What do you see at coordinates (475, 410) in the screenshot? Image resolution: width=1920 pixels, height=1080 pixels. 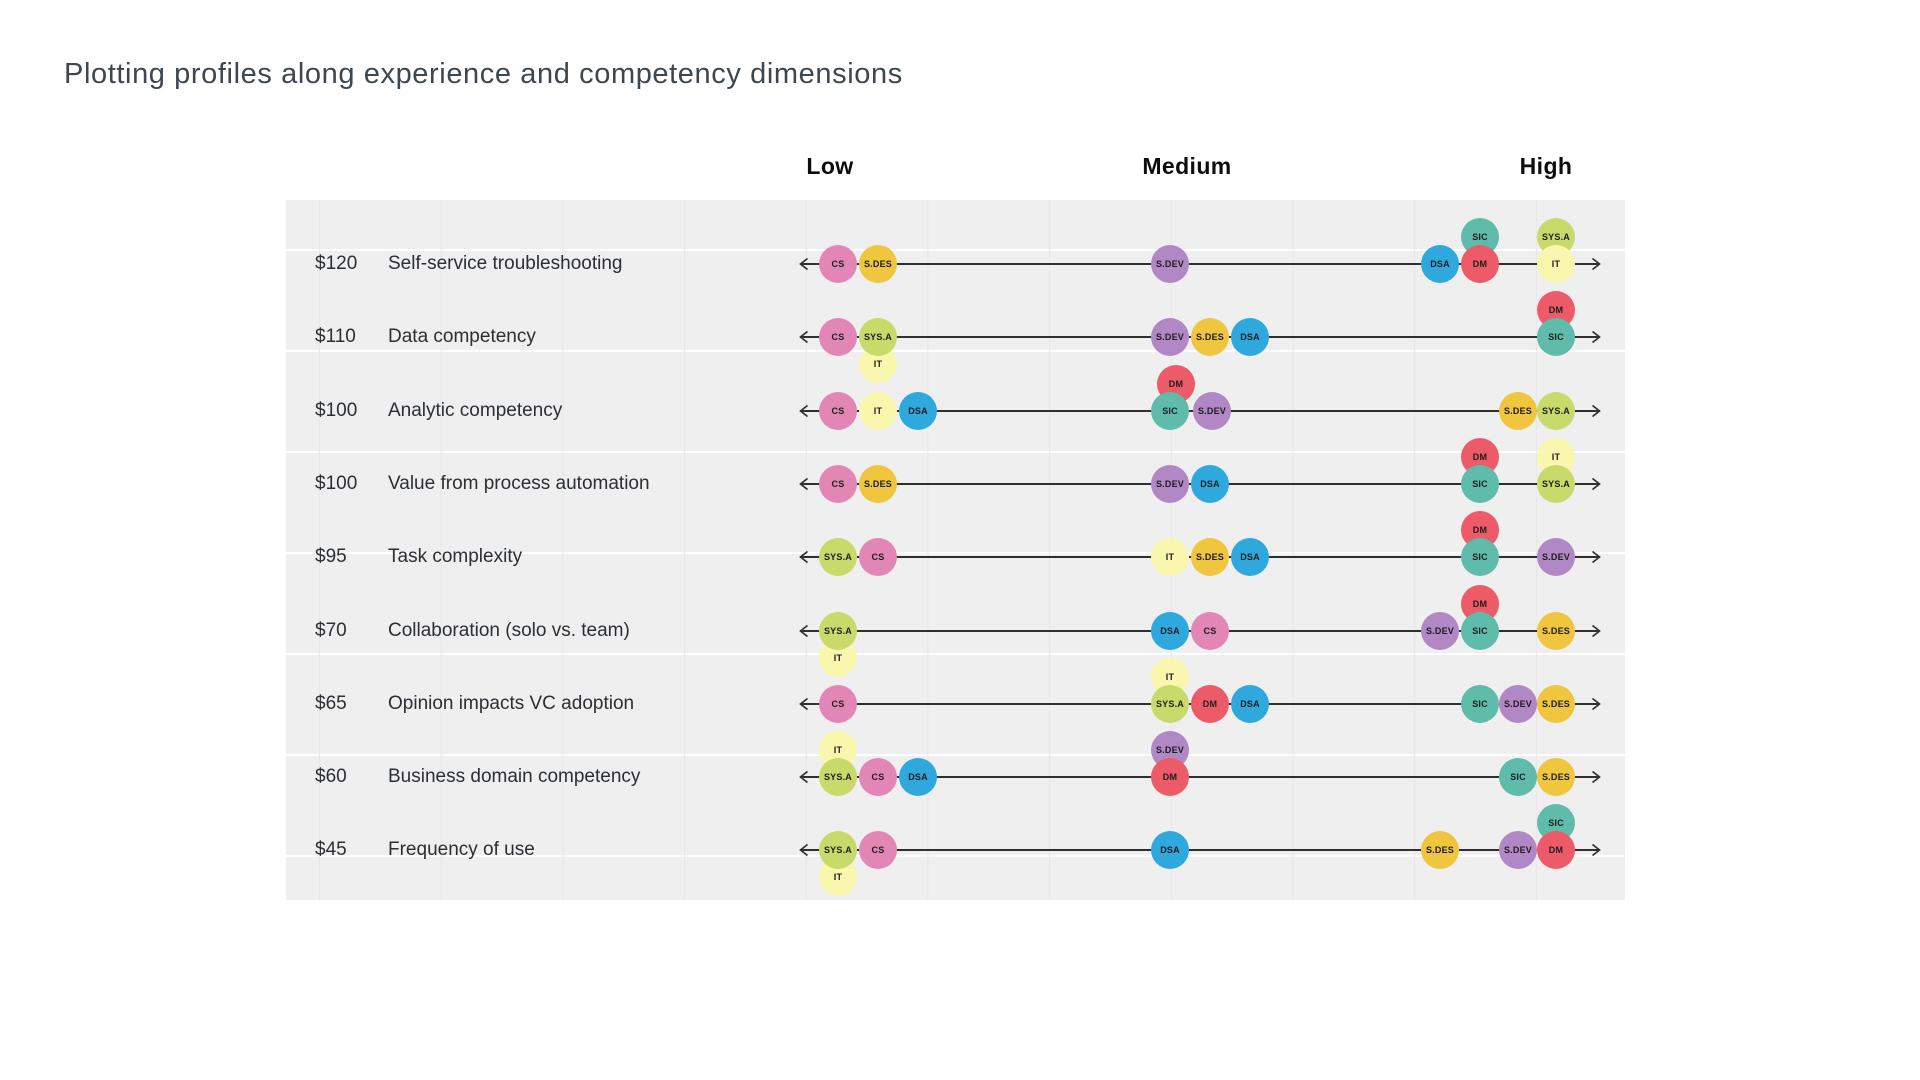 I see `row-label: Analytic competency` at bounding box center [475, 410].